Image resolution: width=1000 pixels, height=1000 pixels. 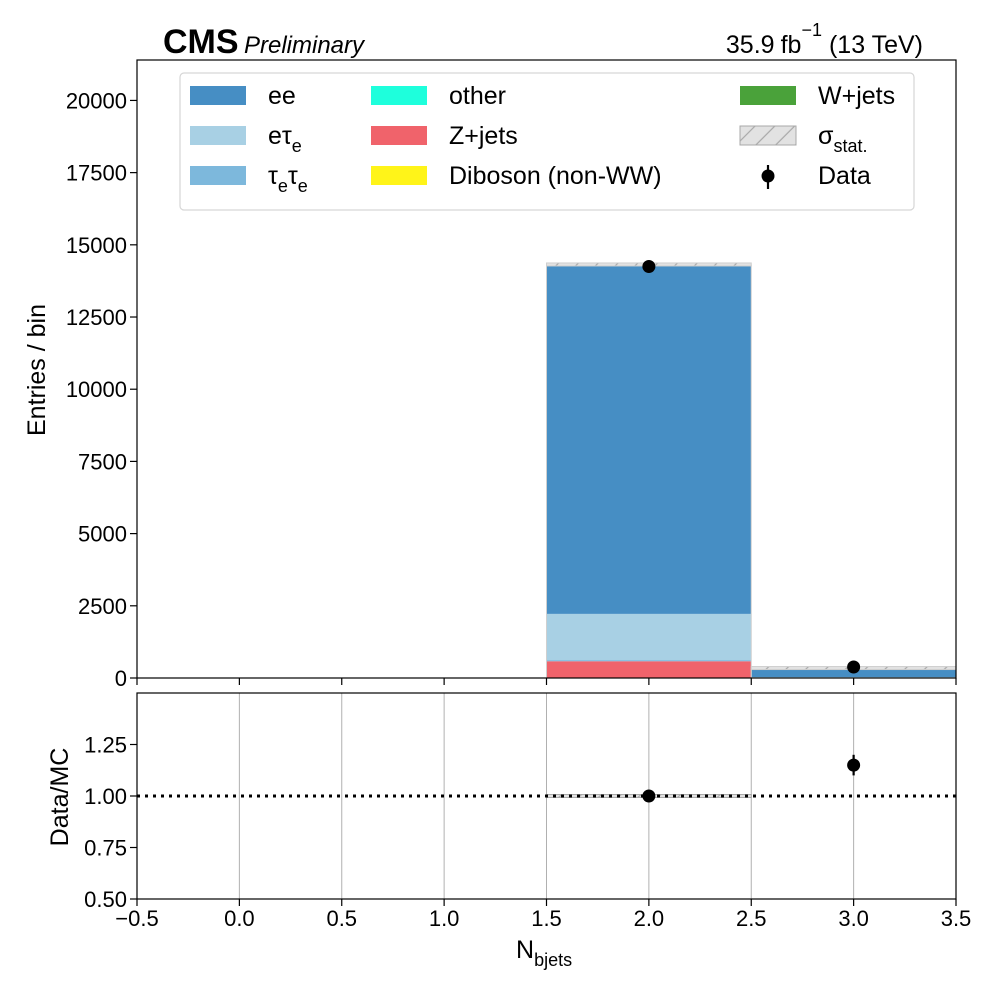 I want to click on legend-label: other, so click(x=477, y=96).